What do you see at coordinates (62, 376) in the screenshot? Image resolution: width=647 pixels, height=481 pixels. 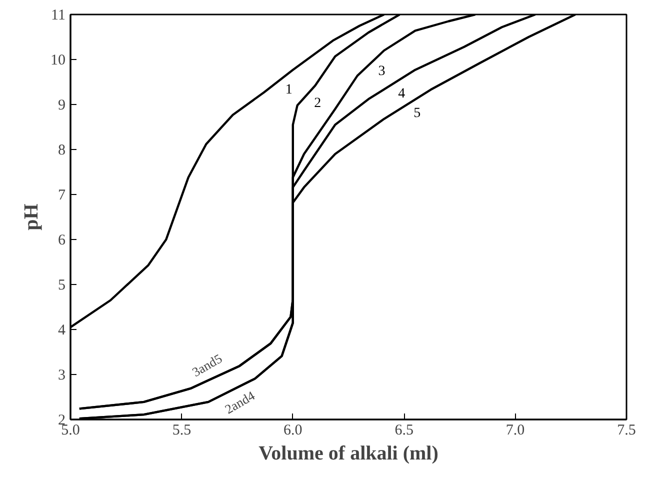 I see `y-tick-label: 3` at bounding box center [62, 376].